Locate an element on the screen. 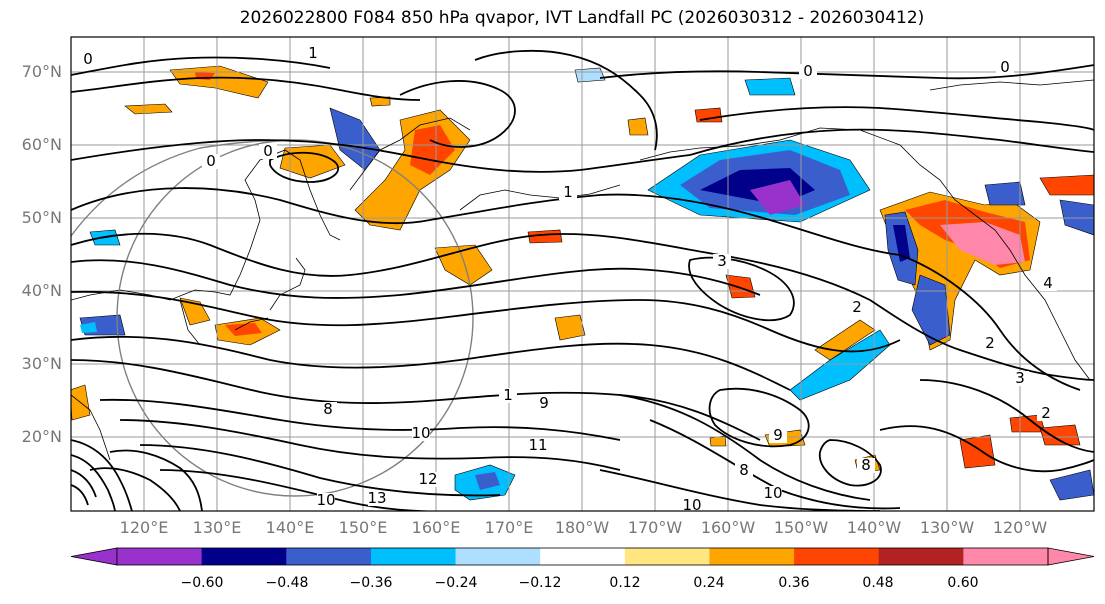 Image resolution: width=1105 pixels, height=604 pixels. colorbar-tick-label: 0.24 is located at coordinates (709, 583).